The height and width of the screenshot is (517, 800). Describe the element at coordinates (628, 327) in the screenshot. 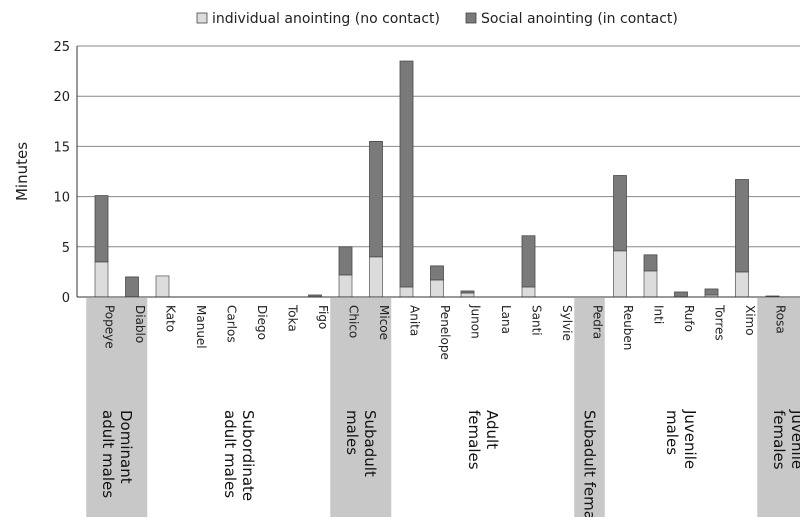

I see `category-label: Reuben` at that location.